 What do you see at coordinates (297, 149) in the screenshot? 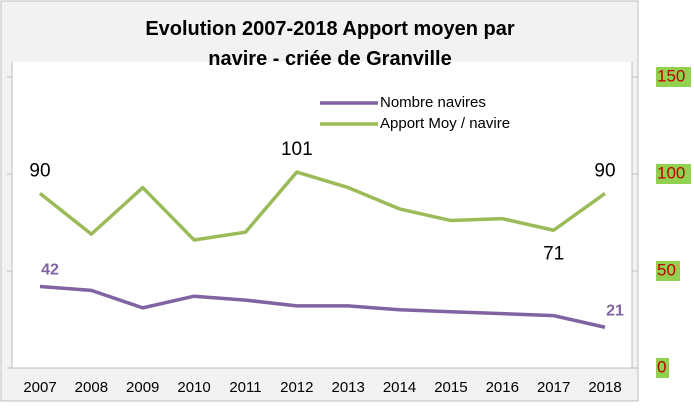
I see `data-label: 101` at bounding box center [297, 149].